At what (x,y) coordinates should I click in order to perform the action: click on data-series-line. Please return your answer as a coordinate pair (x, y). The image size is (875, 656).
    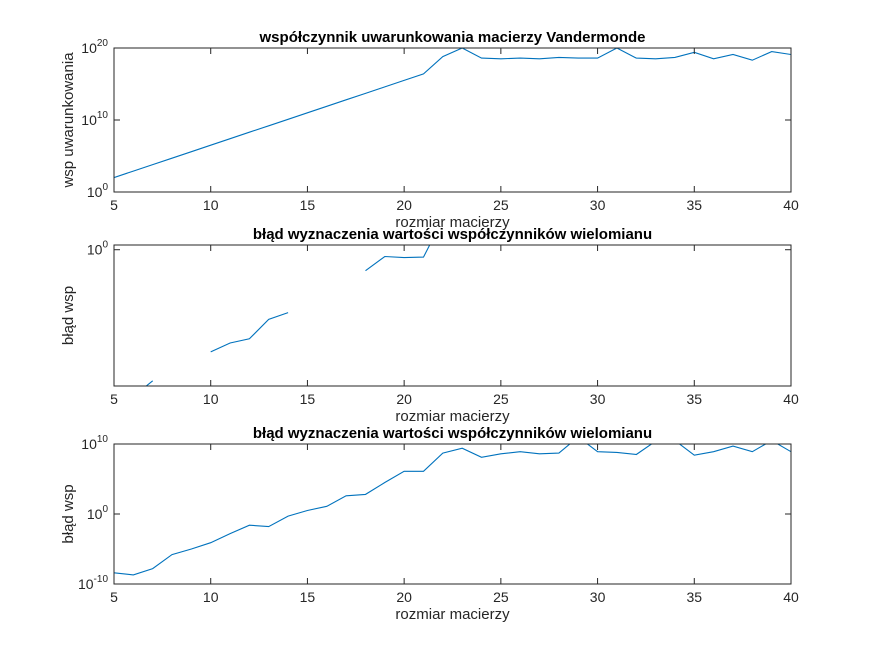
    Looking at the image, I should click on (288, 315).